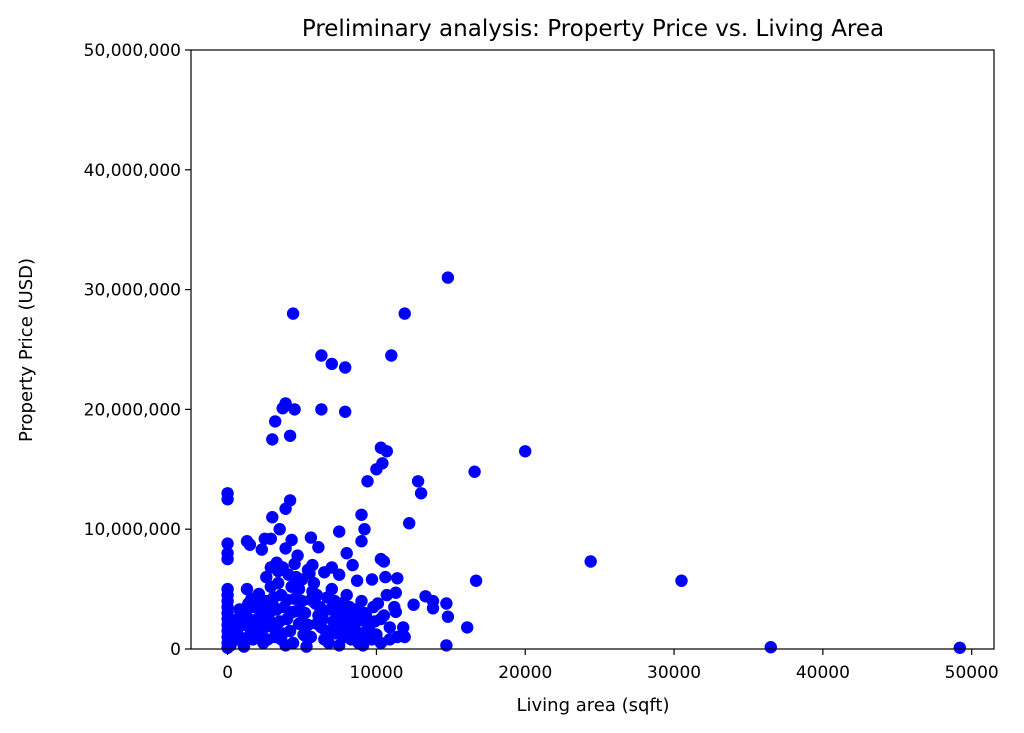  Describe the element at coordinates (132, 291) in the screenshot. I see `y-tick-label: 30,000,000` at that location.